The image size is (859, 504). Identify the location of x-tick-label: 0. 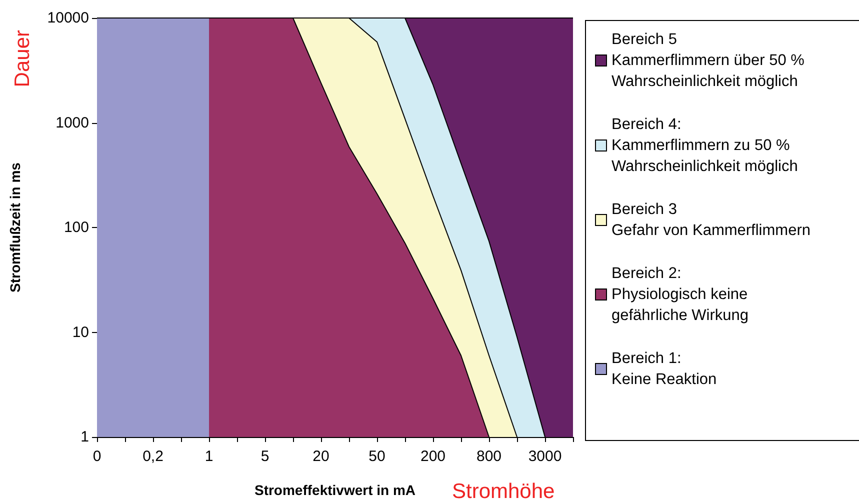
(97, 456).